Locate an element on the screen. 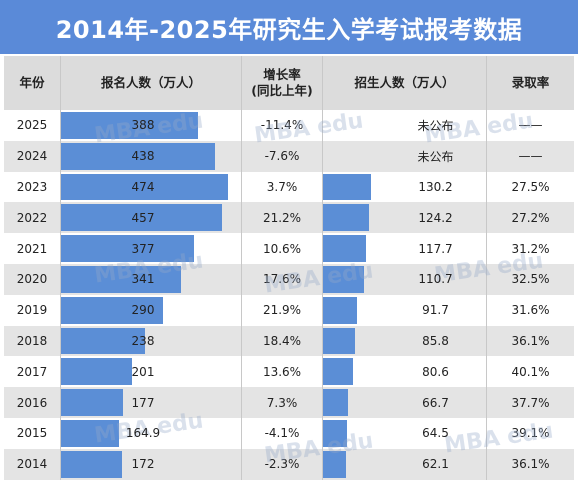 Image resolution: width=578 pixels, height=500 pixels. enrolled-value: 62.1 is located at coordinates (435, 464).